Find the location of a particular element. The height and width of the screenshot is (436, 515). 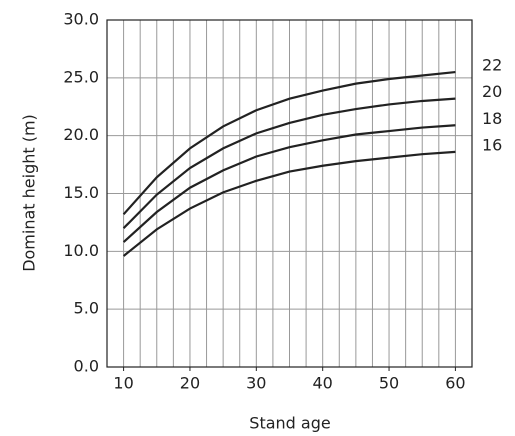

y-tick-label: 10.0 is located at coordinates (81, 250).